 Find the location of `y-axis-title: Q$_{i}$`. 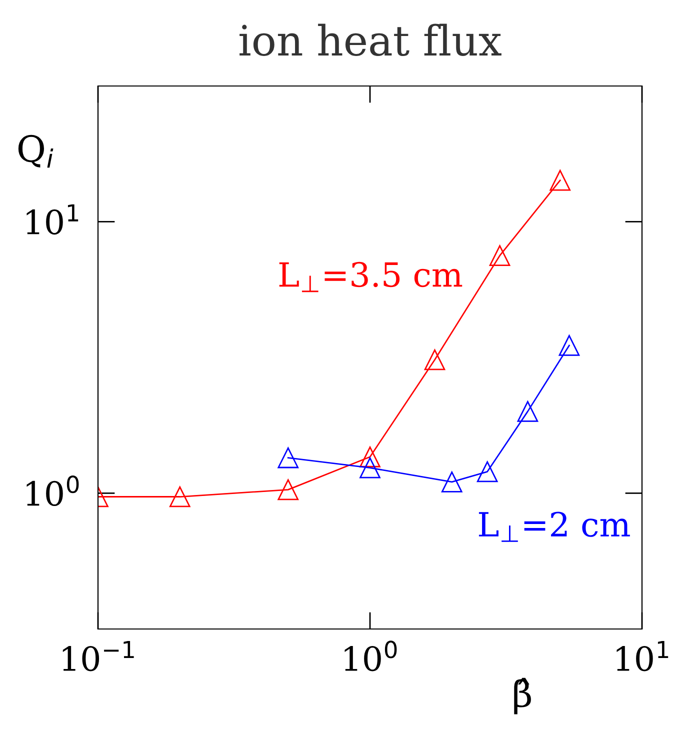

y-axis-title: Q$_{i}$ is located at coordinates (36, 151).